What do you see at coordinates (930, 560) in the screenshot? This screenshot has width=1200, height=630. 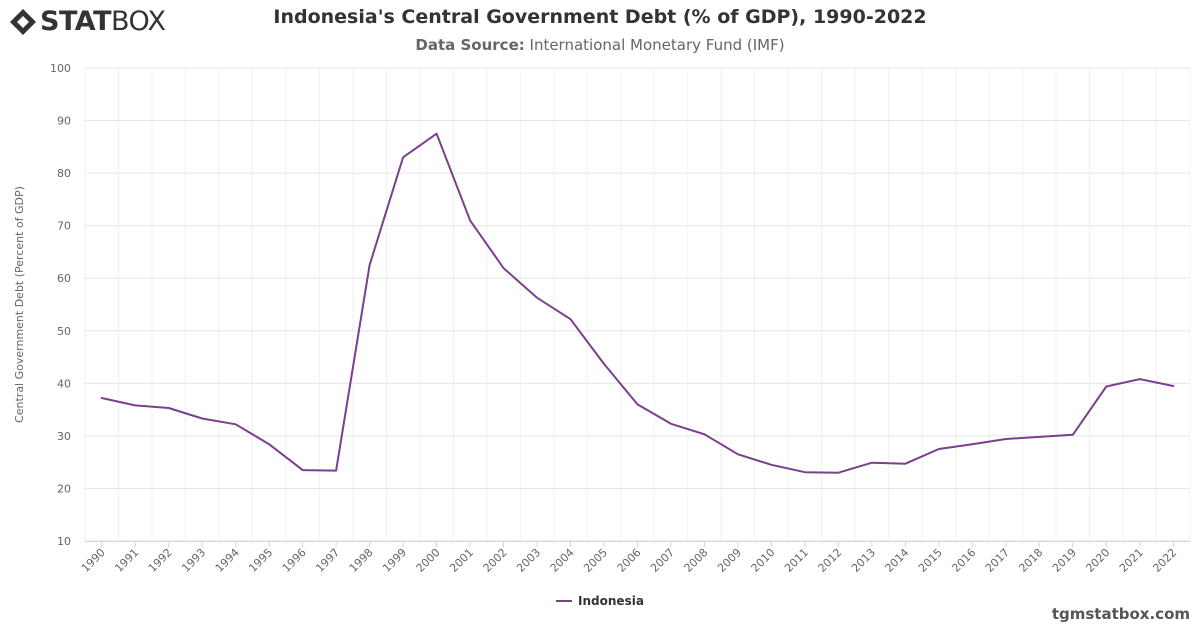 I see `x-tick-label: 2015` at bounding box center [930, 560].